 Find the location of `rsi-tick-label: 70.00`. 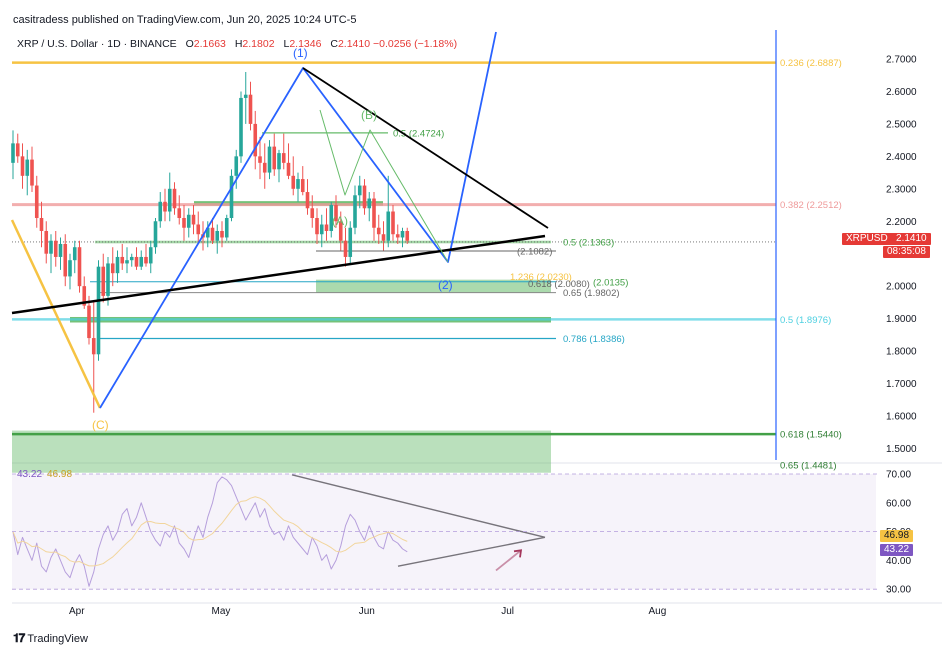

rsi-tick-label: 70.00 is located at coordinates (898, 475).